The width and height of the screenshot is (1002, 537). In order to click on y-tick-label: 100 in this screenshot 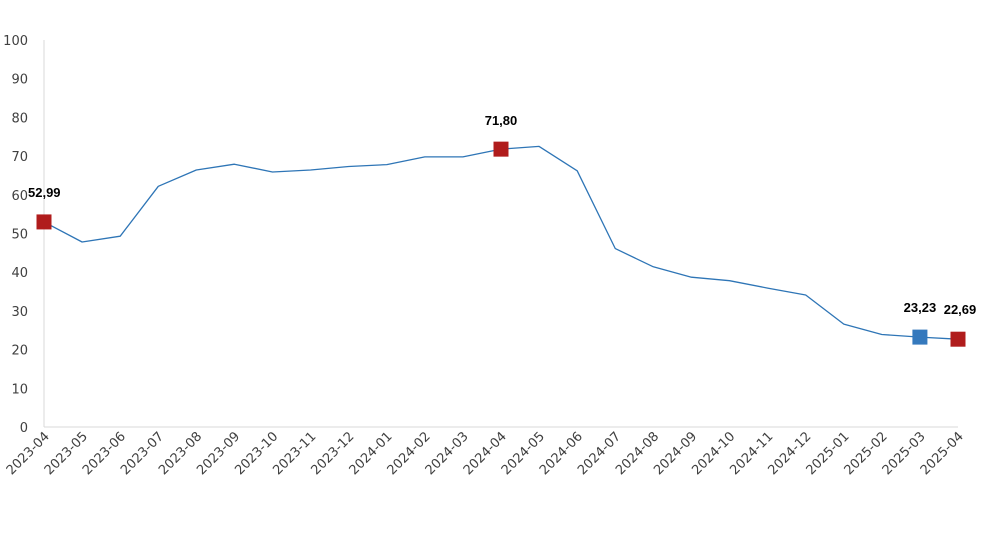, I will do `click(15, 41)`.